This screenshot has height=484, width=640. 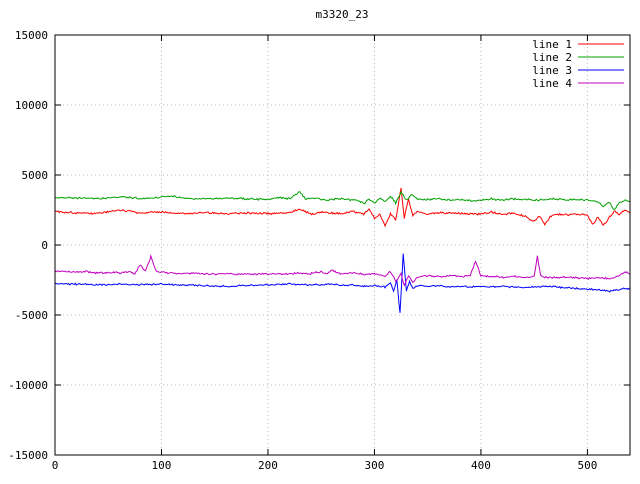 I want to click on legend-label: line 1, so click(x=552, y=44).